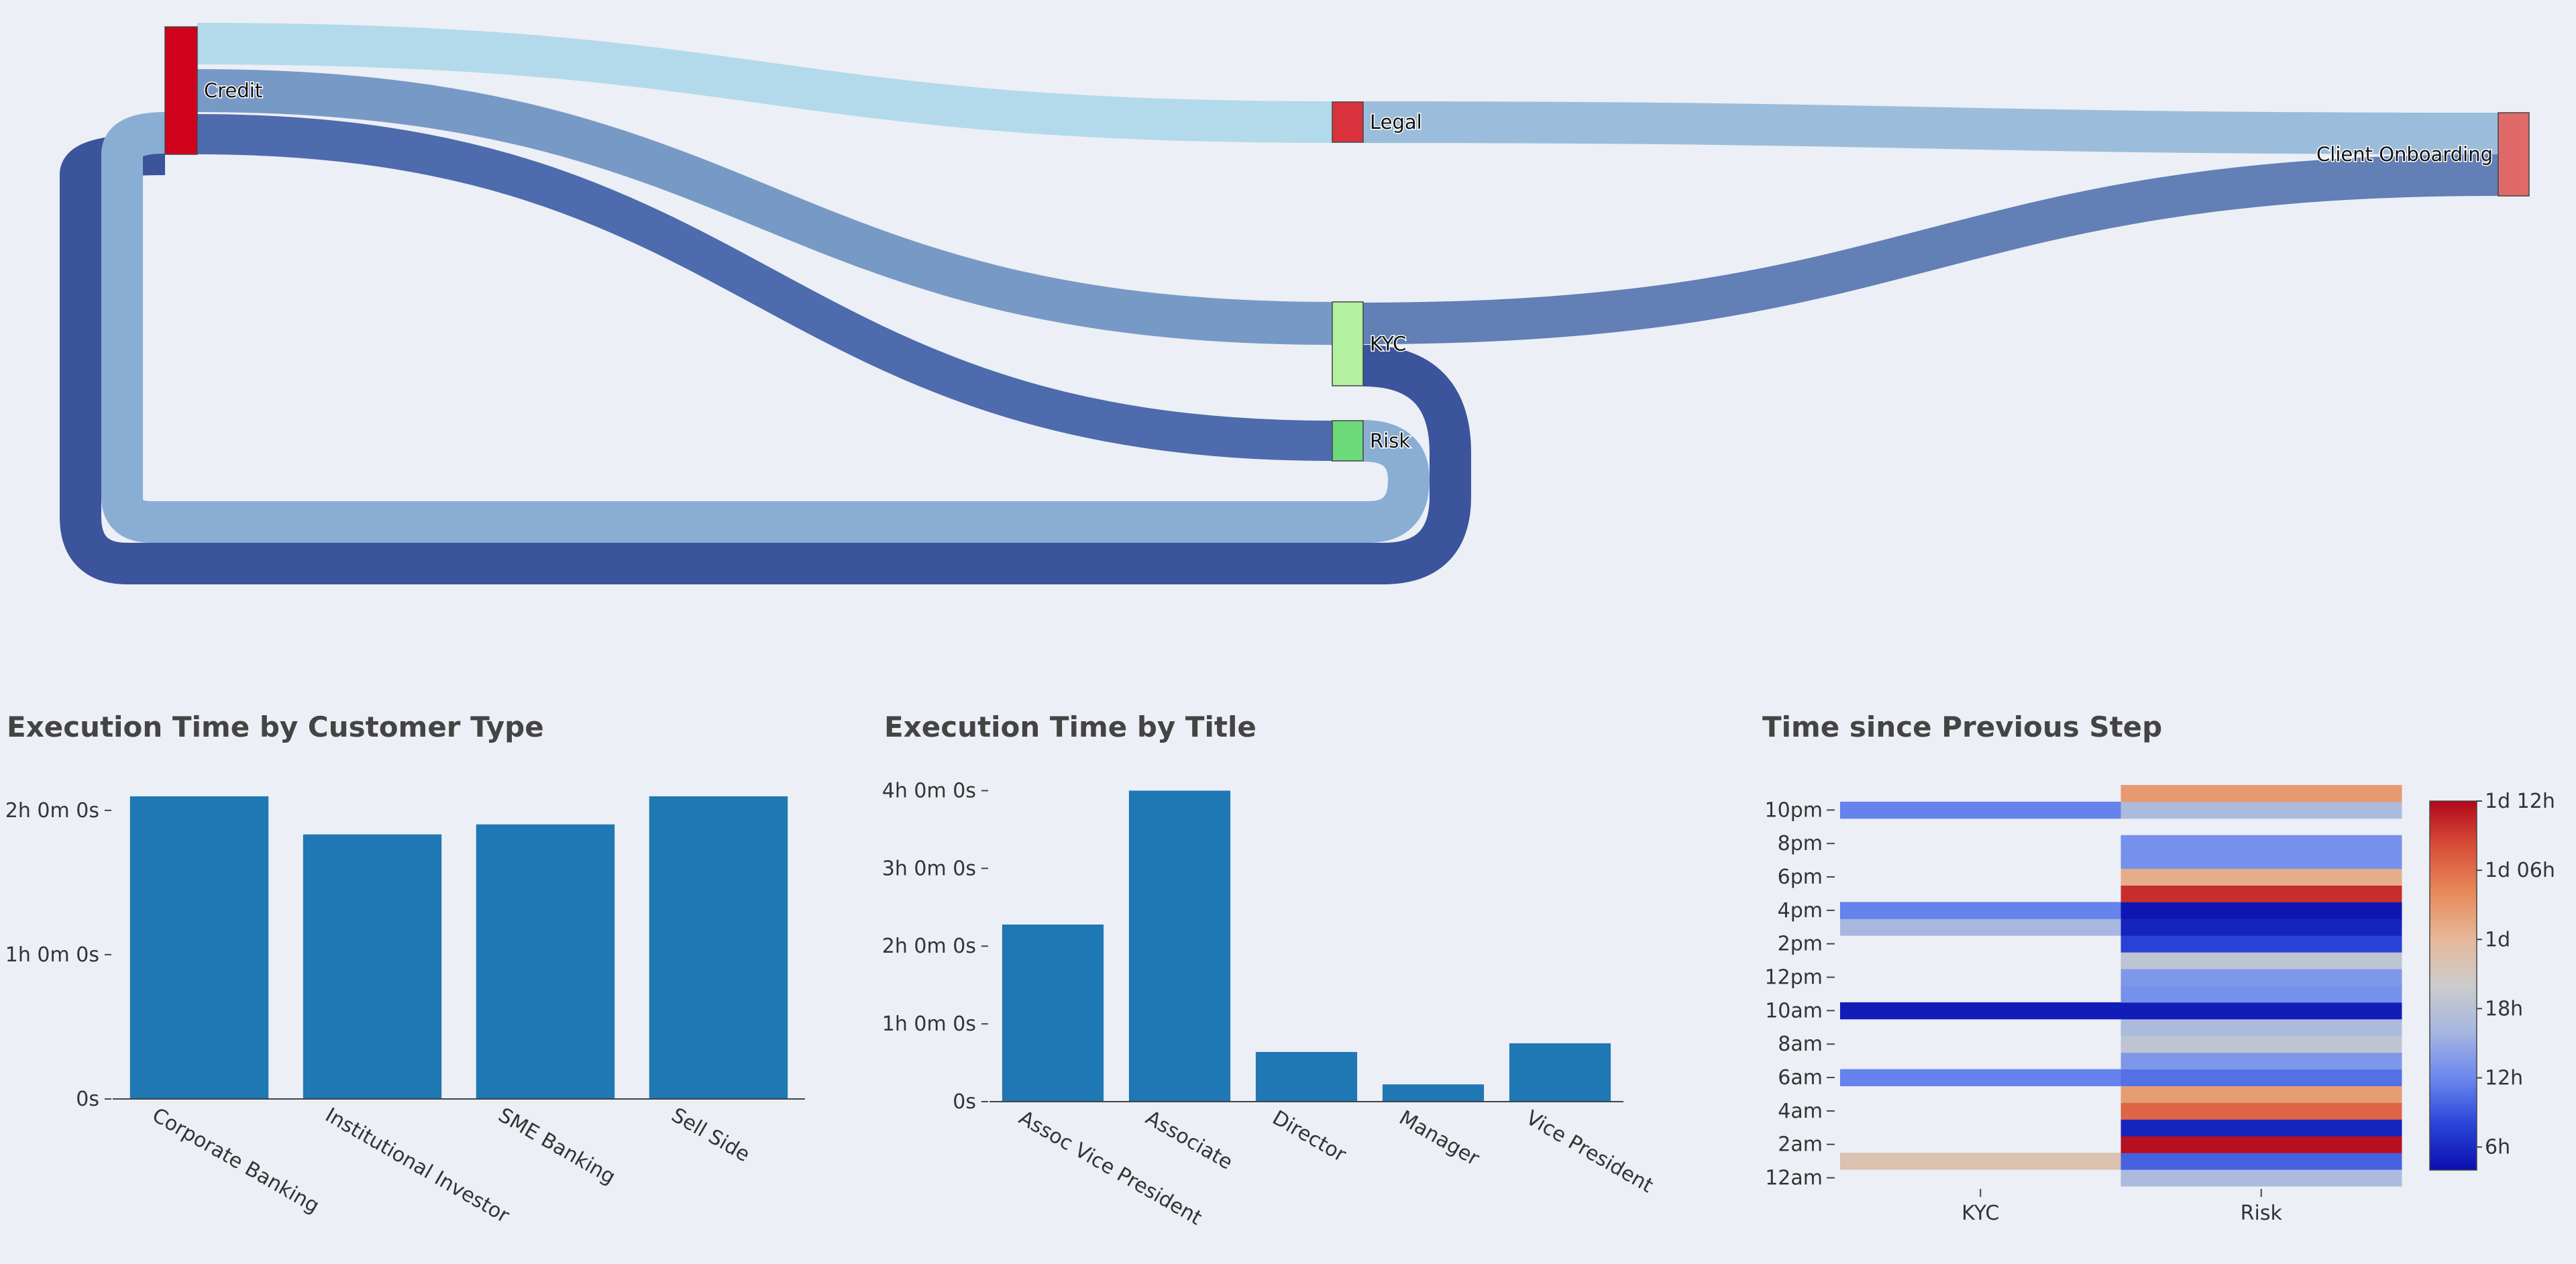 This screenshot has height=1264, width=2576. I want to click on bar1-title: Execution Time by Customer Type, so click(275, 726).